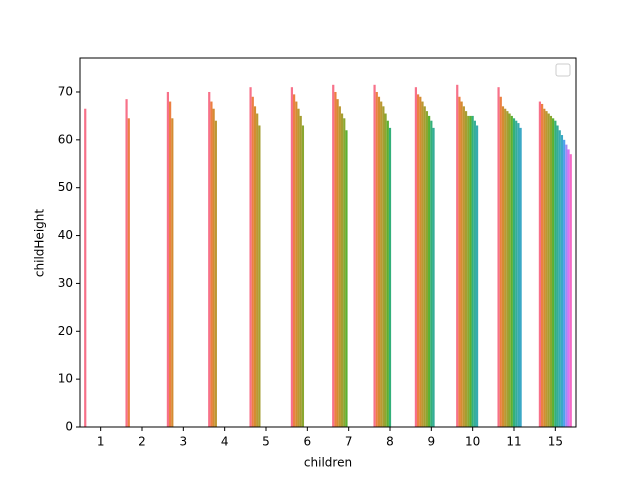 The image size is (640, 484). What do you see at coordinates (513, 442) in the screenshot?
I see `x-tick-label: 11` at bounding box center [513, 442].